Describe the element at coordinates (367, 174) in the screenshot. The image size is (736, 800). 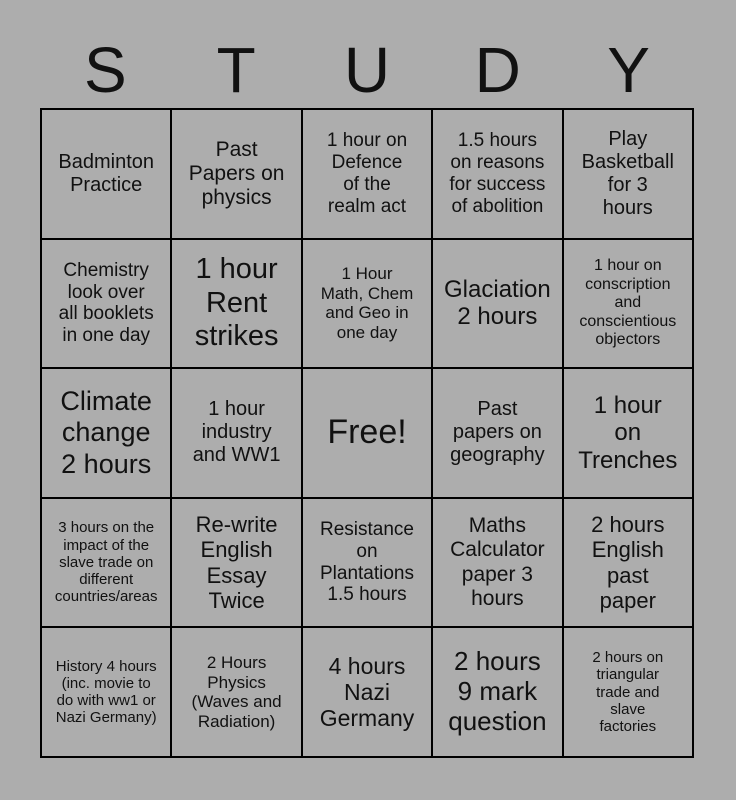
I see `bingo-cell-r1c3: 1 hour on Defence of the realm act` at that location.